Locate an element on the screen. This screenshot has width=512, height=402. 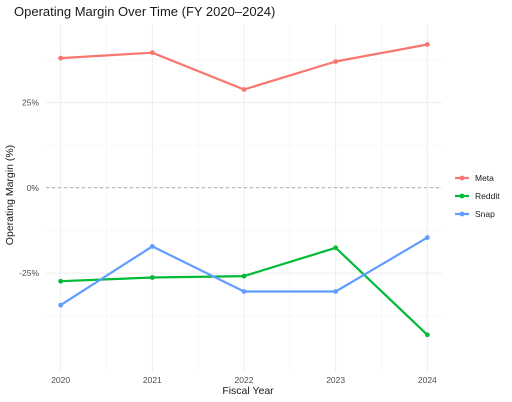
x-tick-label: 2024 is located at coordinates (427, 380).